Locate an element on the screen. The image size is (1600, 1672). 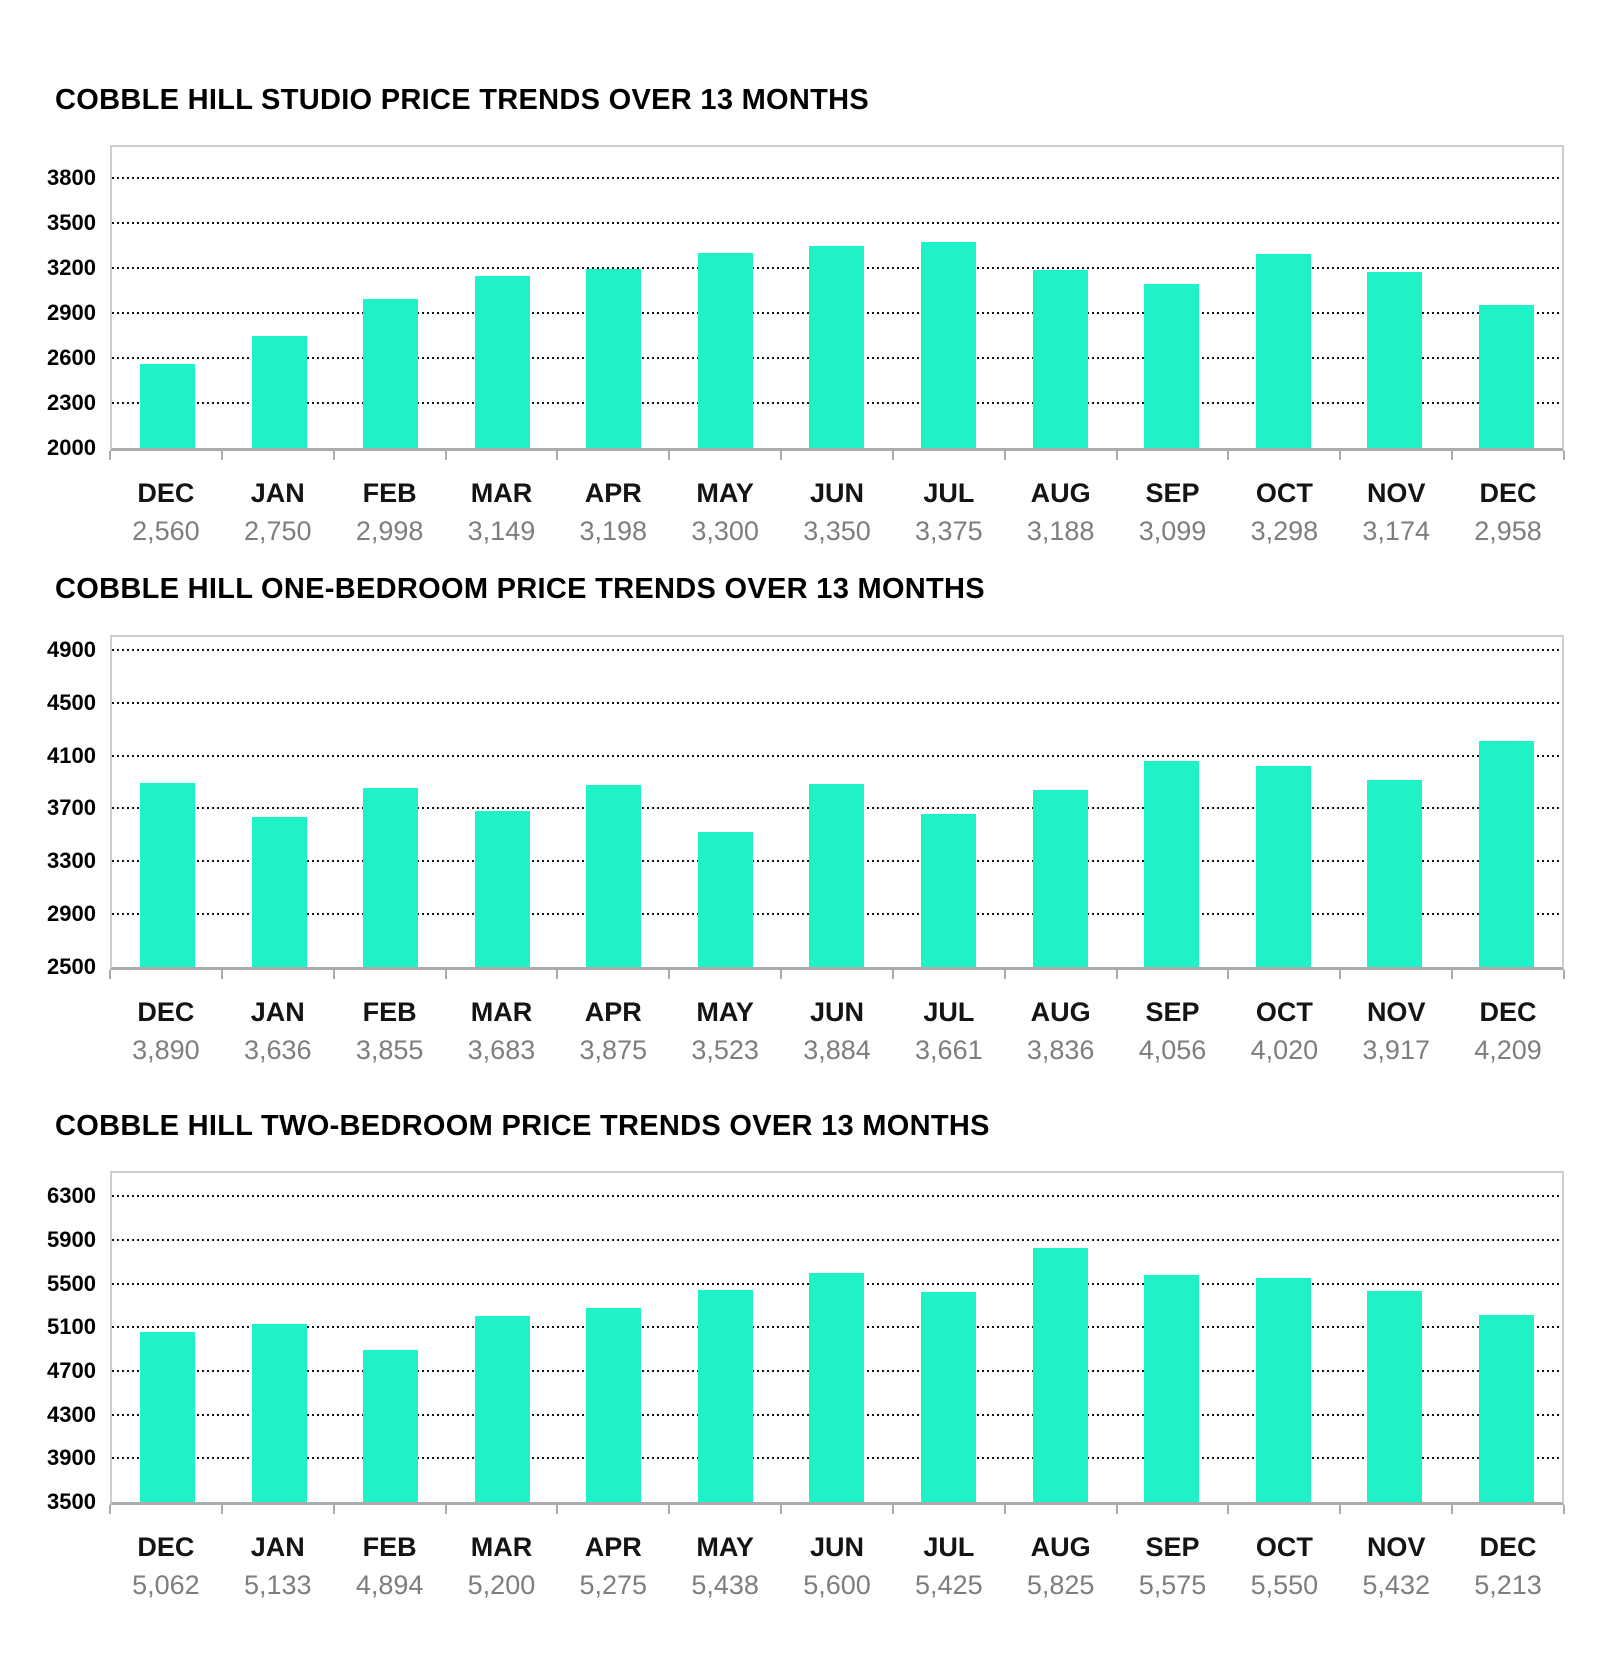
y-axis-tick-label: 3500 is located at coordinates (71, 1502).